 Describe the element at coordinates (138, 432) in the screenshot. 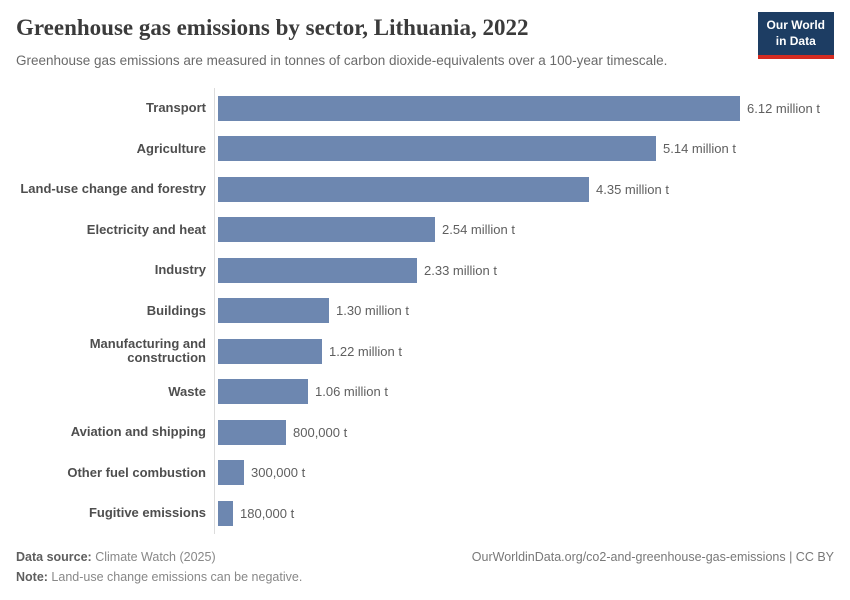

I see `category-label: Aviation and shipping` at that location.